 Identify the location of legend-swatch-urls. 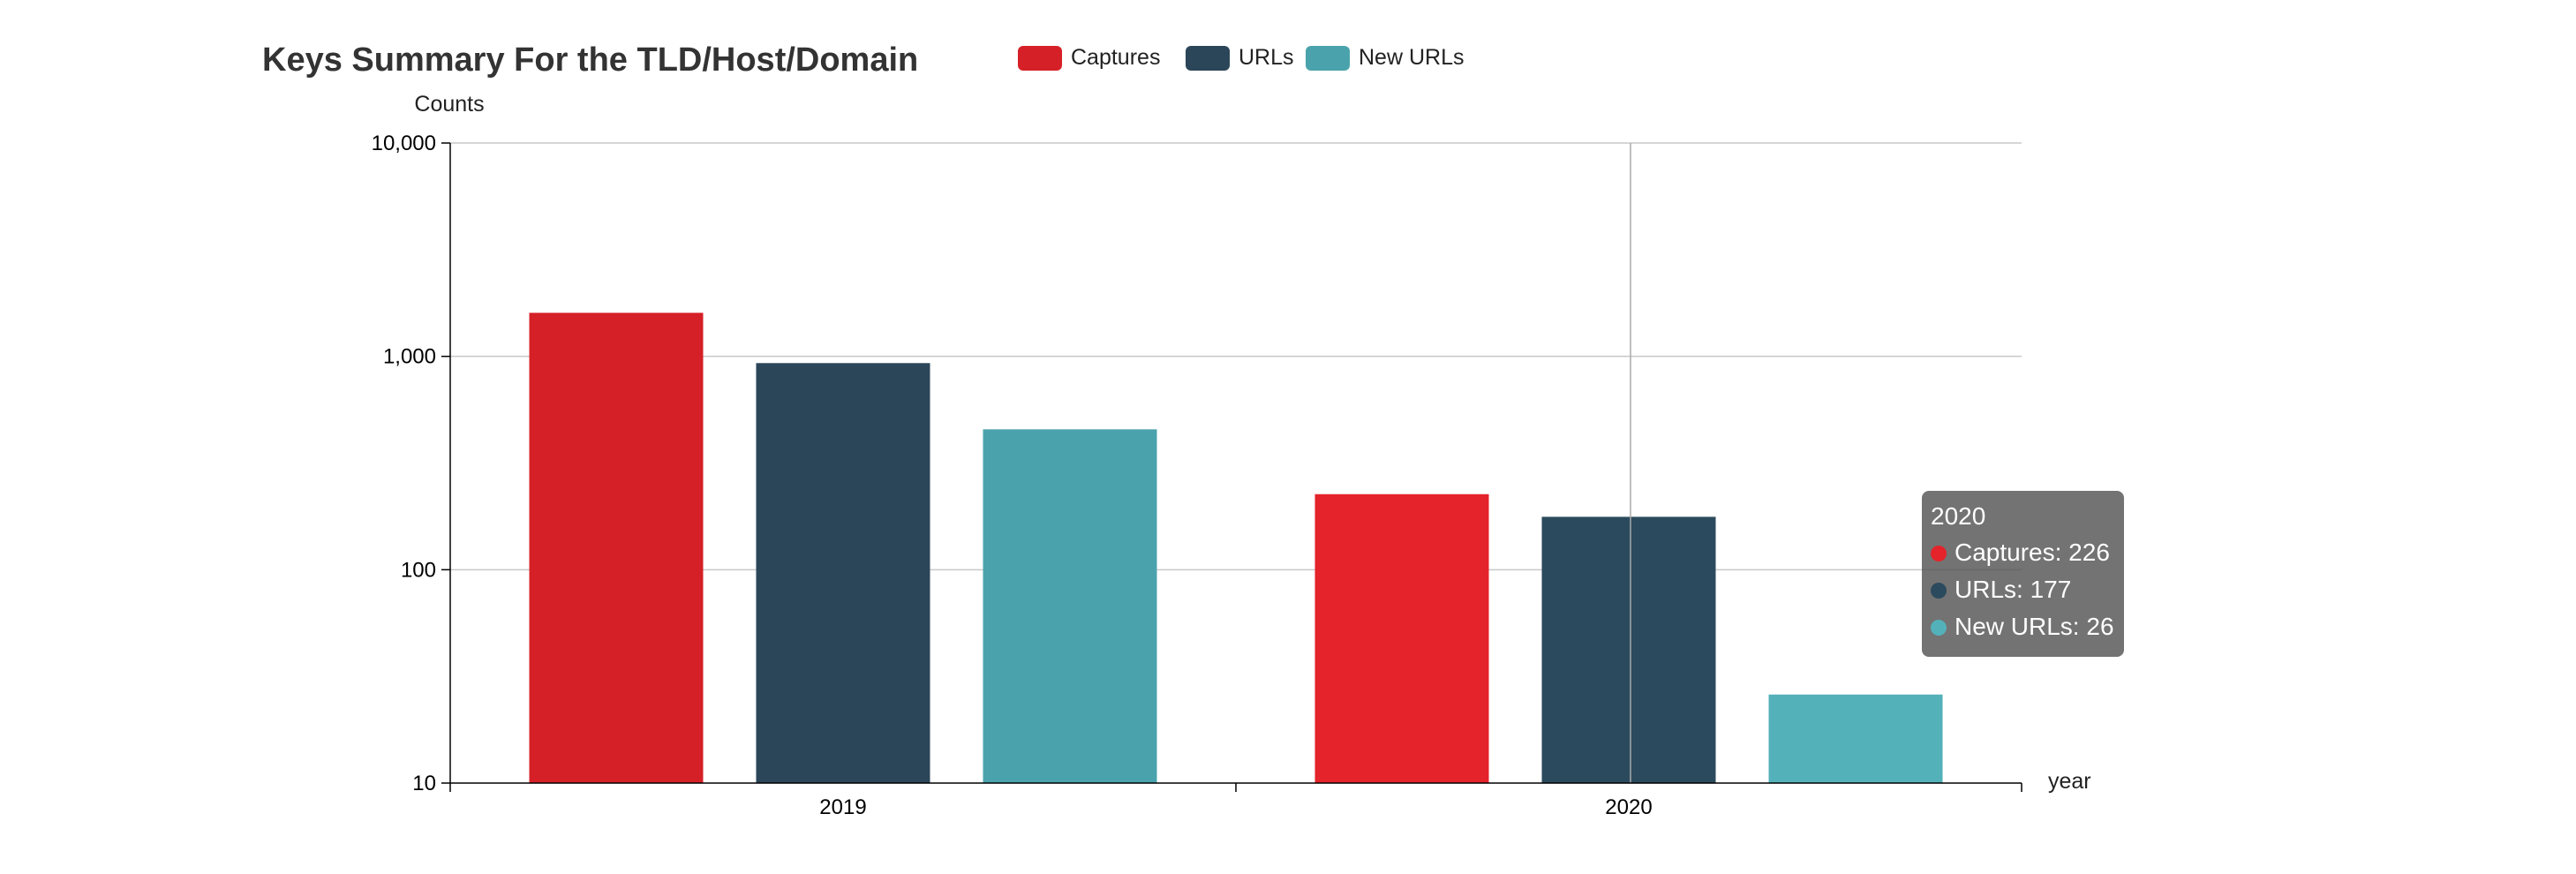
(1208, 59).